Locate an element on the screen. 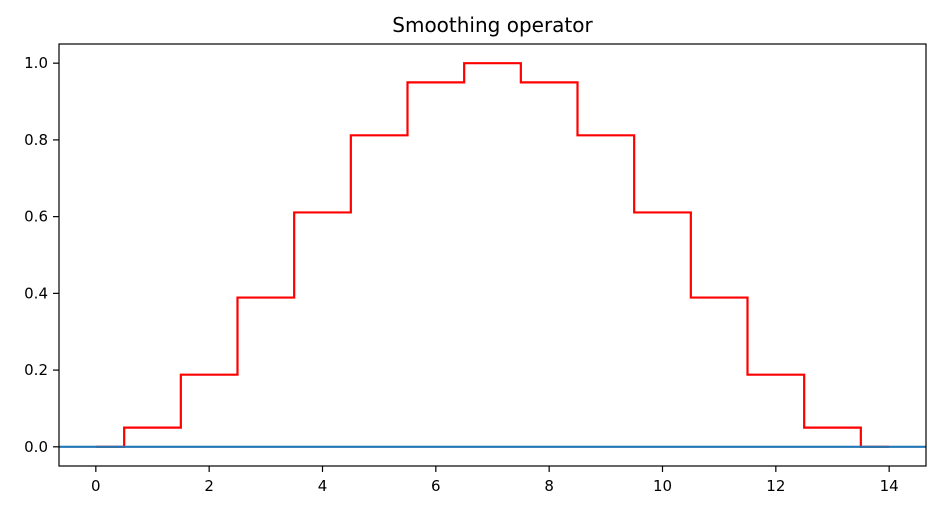 Image resolution: width=940 pixels, height=517 pixels. chart-title: Smoothing operator is located at coordinates (492, 25).